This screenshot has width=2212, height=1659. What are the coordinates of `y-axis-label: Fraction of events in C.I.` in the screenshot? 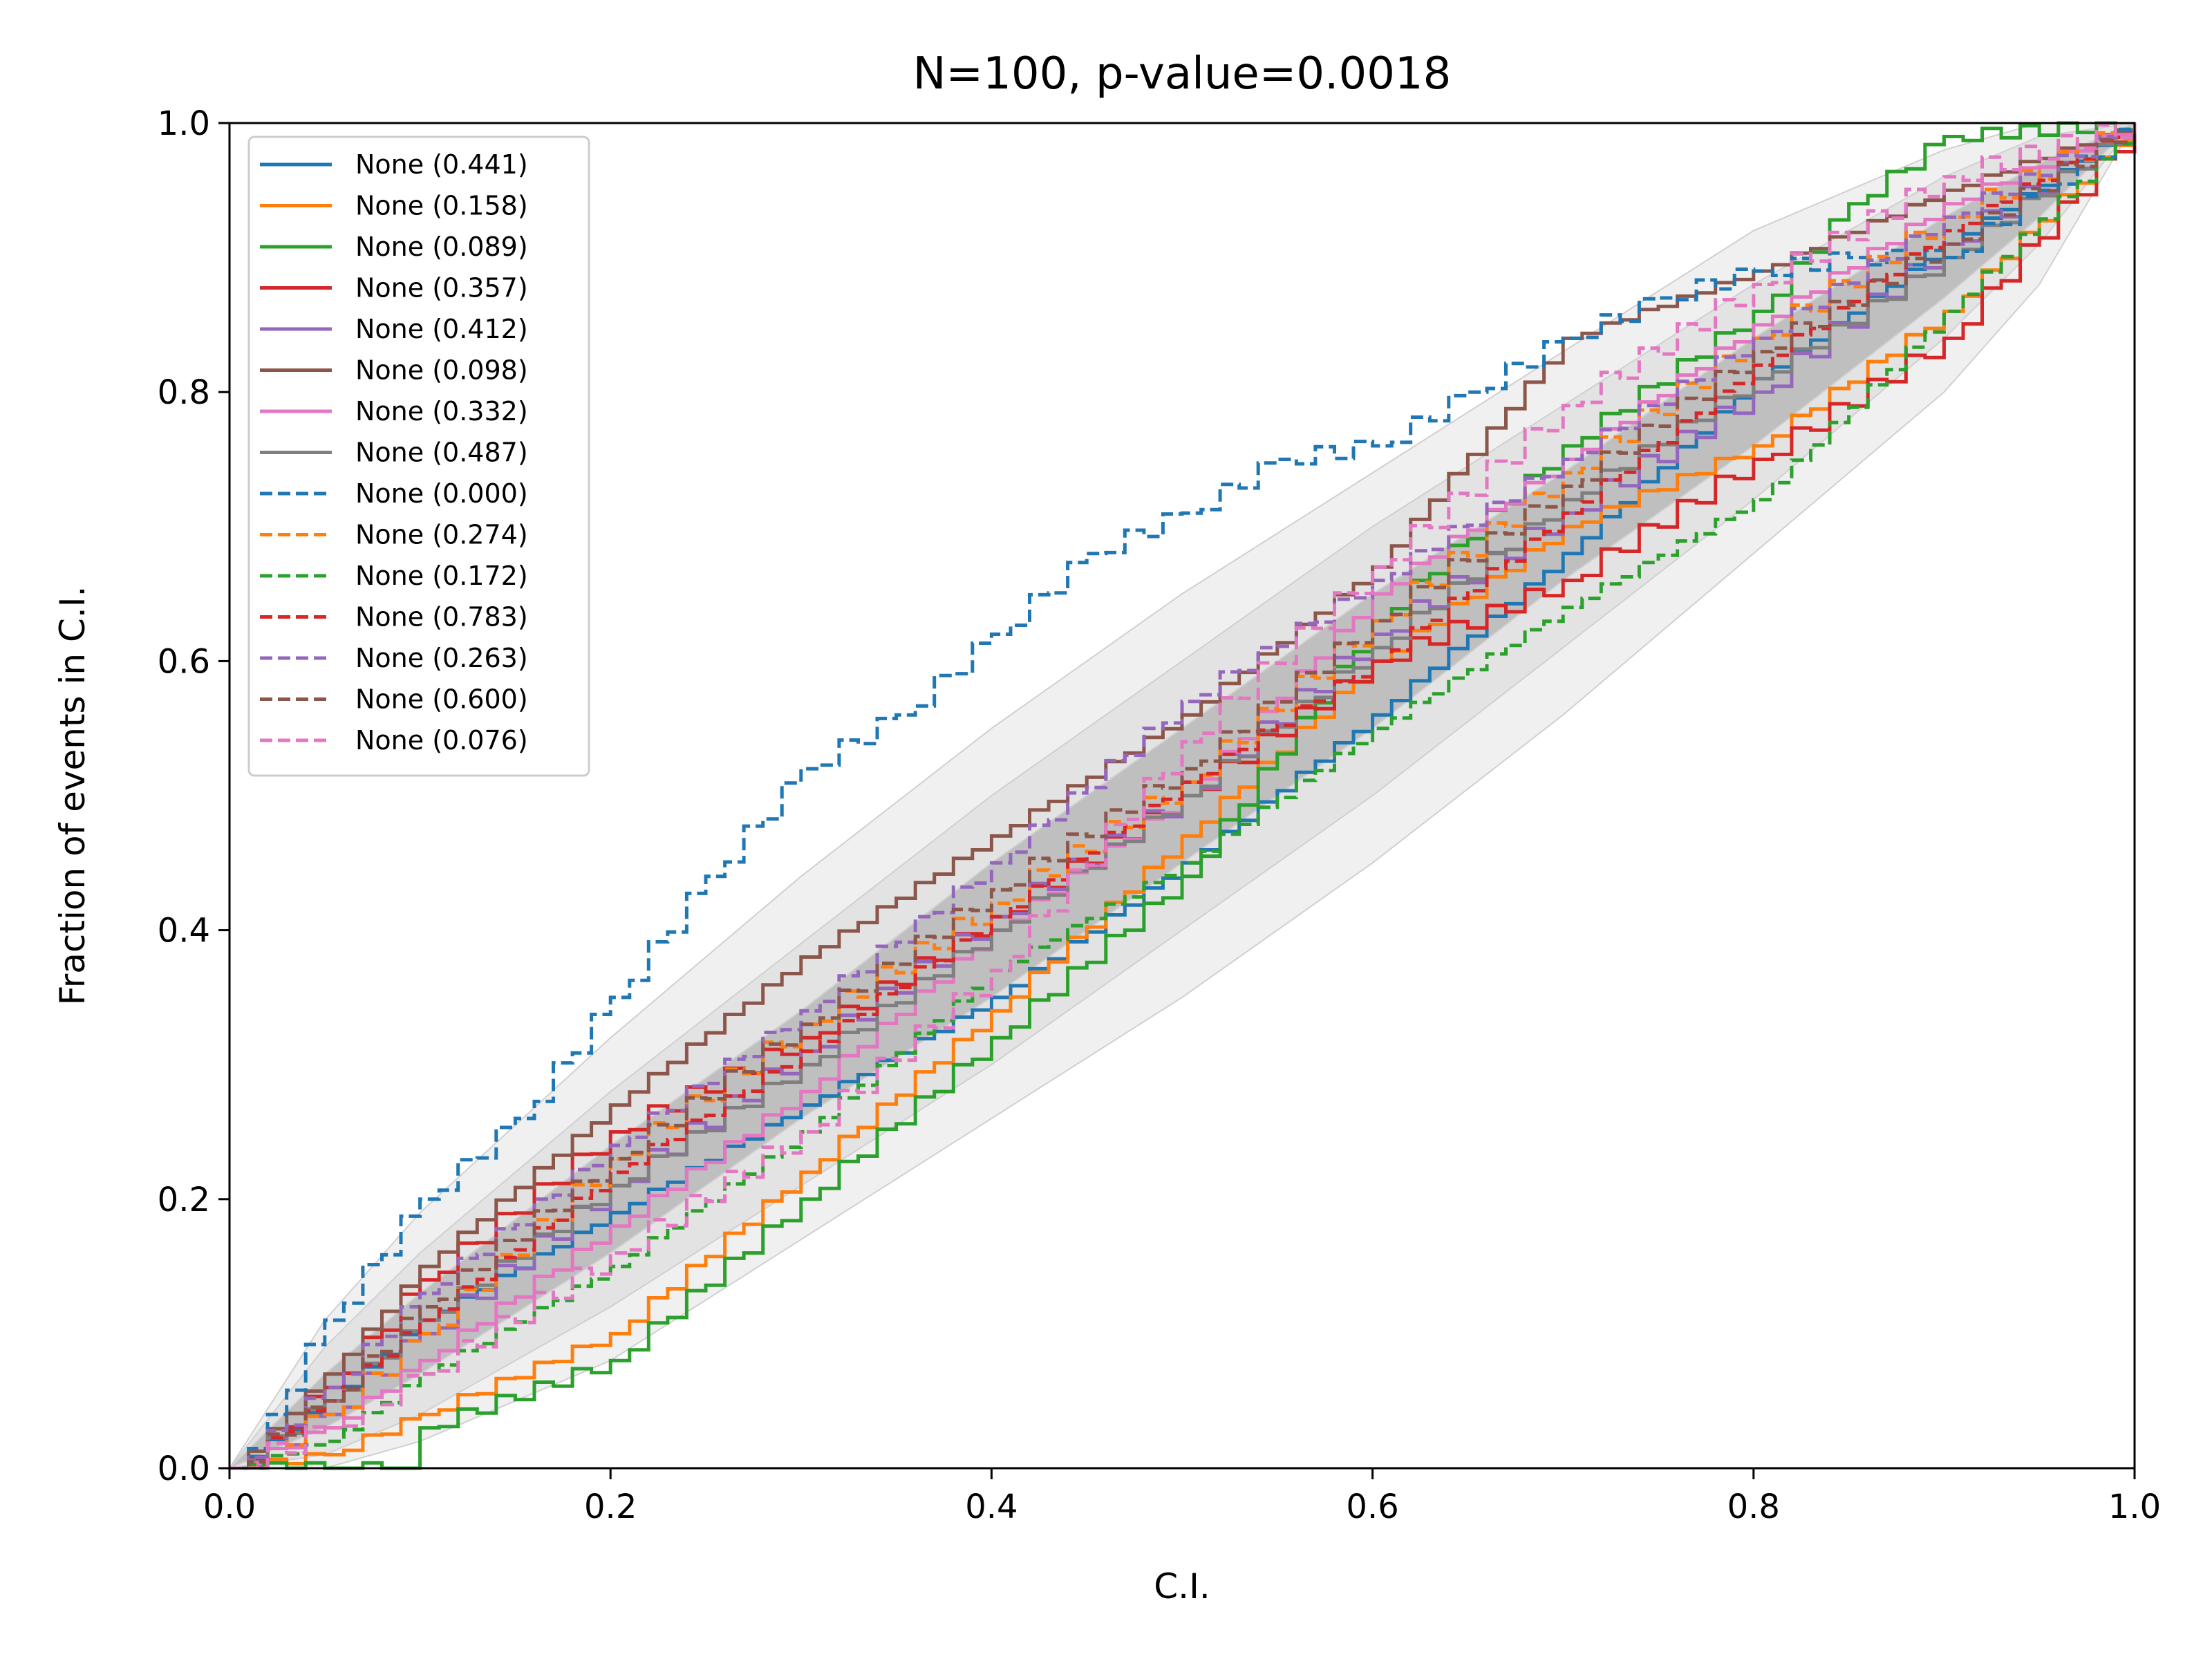 It's located at (73, 796).